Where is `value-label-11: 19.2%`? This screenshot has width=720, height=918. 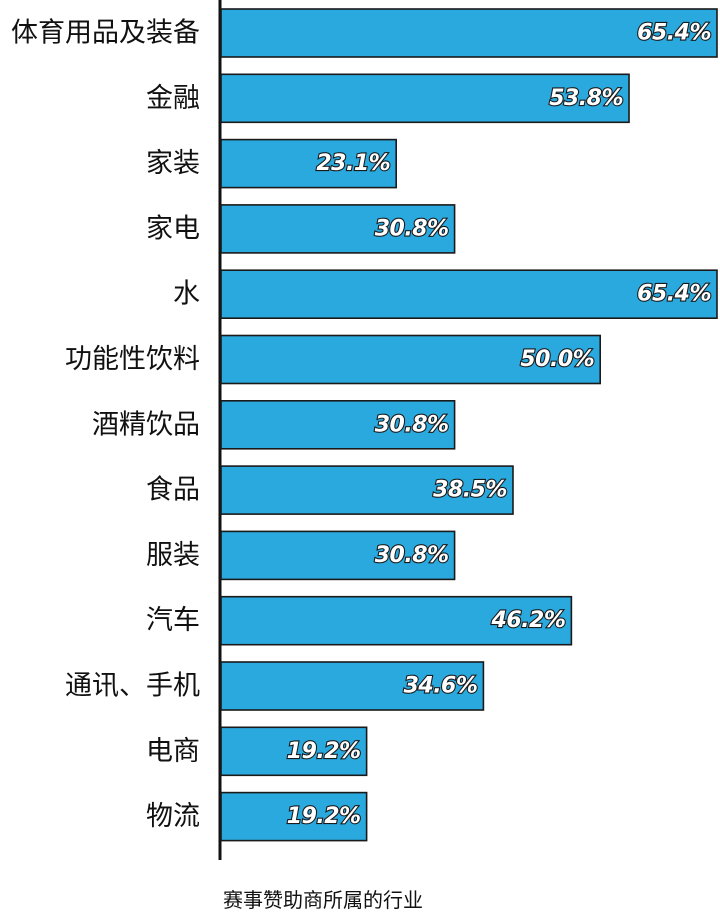
value-label-11: 19.2% is located at coordinates (324, 751).